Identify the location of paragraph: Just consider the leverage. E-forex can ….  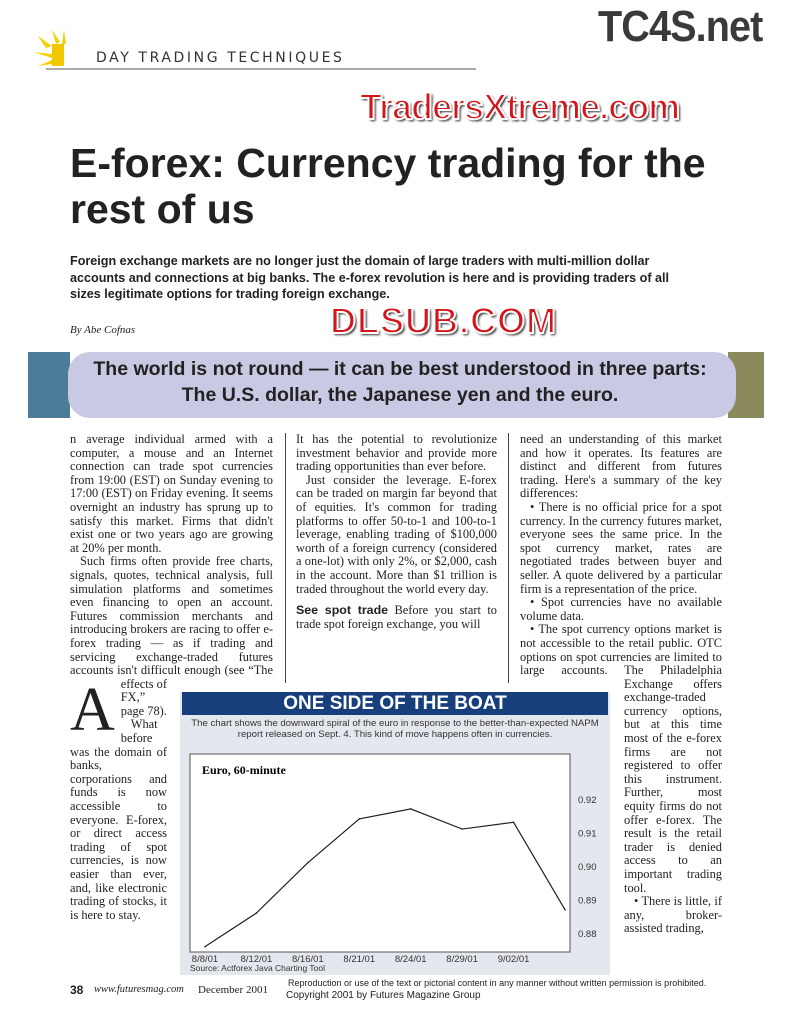
(396, 534).